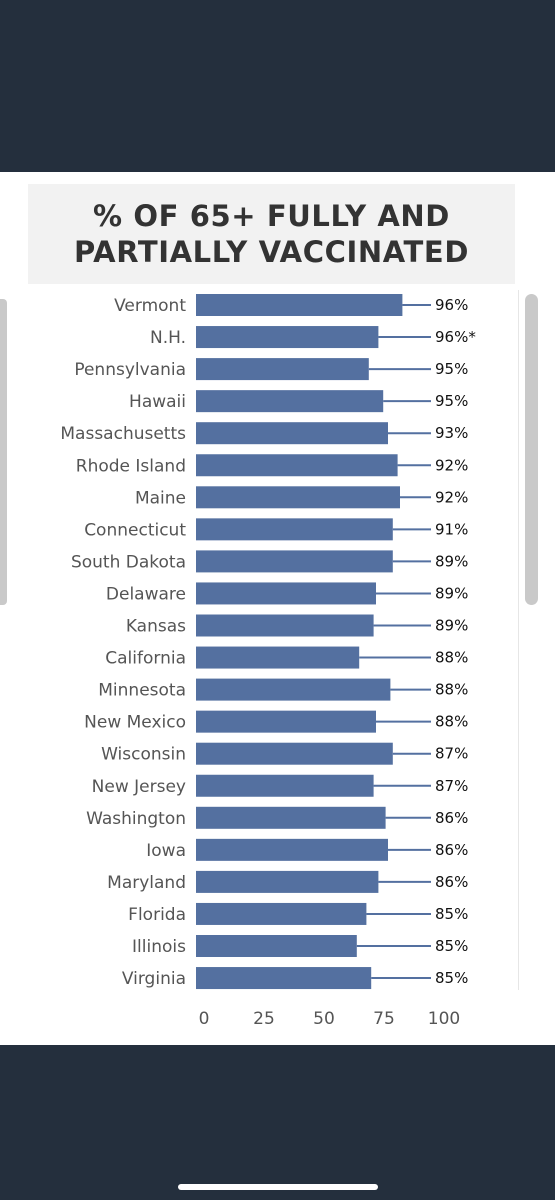  Describe the element at coordinates (271, 252) in the screenshot. I see `chart-title-line-2: PARTIALLY VACCINATED` at that location.